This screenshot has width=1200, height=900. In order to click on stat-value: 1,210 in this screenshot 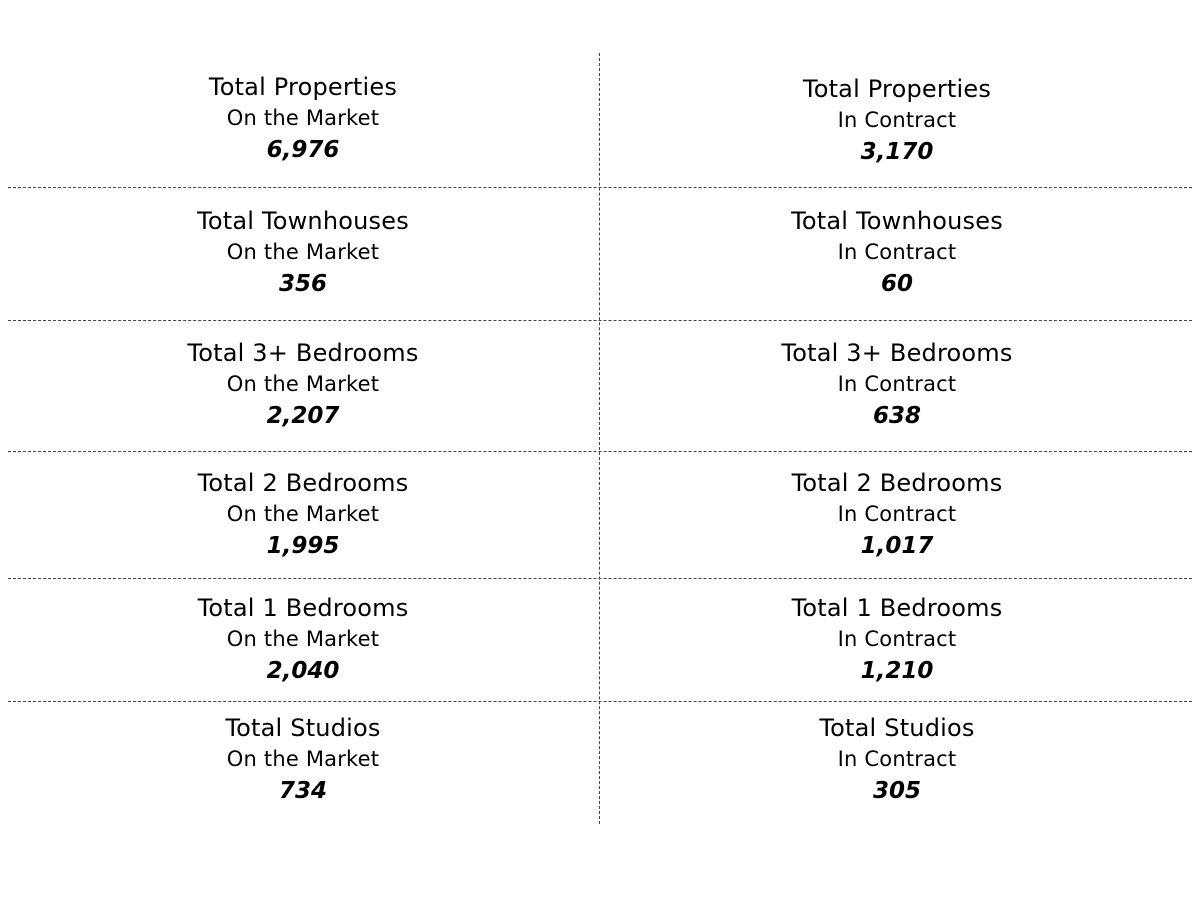, I will do `click(897, 671)`.